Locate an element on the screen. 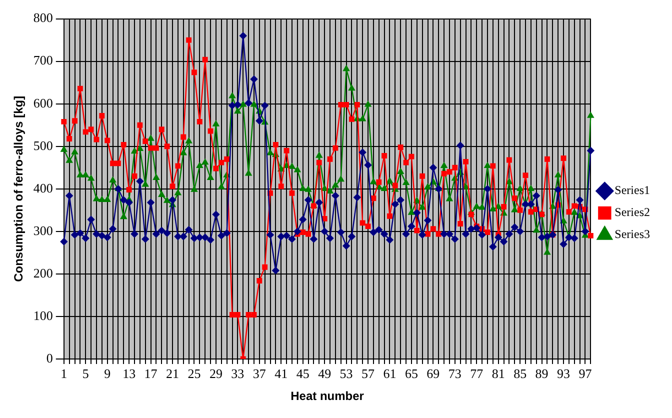  x-tick-label: 25 is located at coordinates (194, 374).